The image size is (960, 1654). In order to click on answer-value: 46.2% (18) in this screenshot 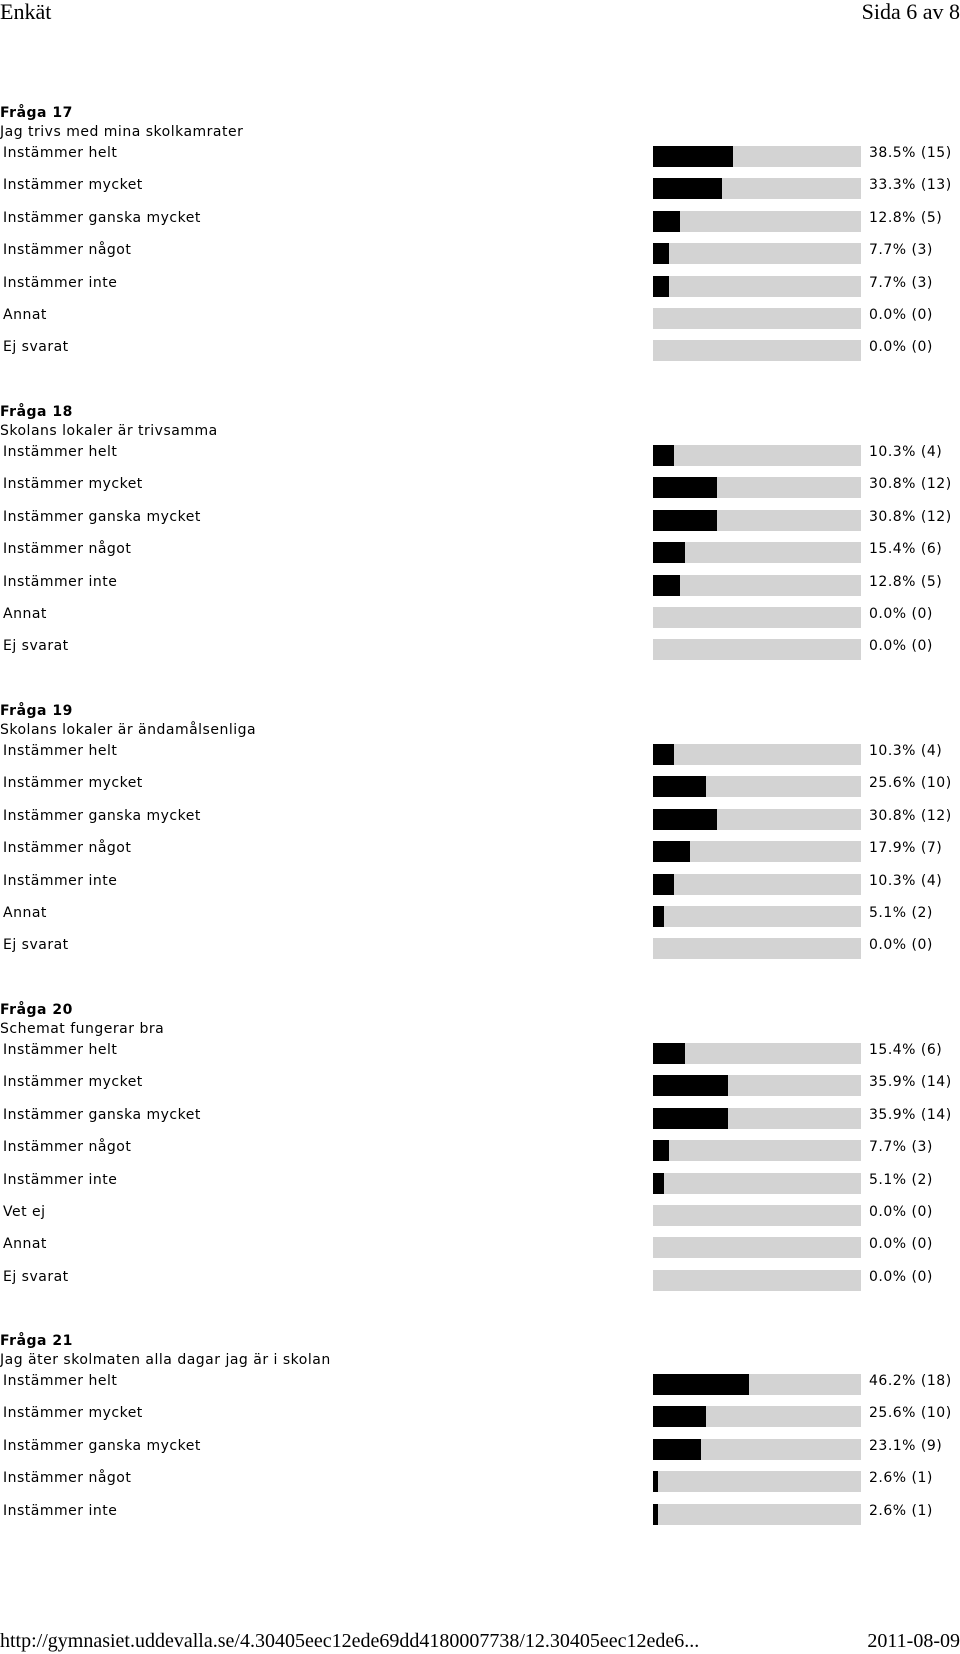, I will do `click(910, 1381)`.